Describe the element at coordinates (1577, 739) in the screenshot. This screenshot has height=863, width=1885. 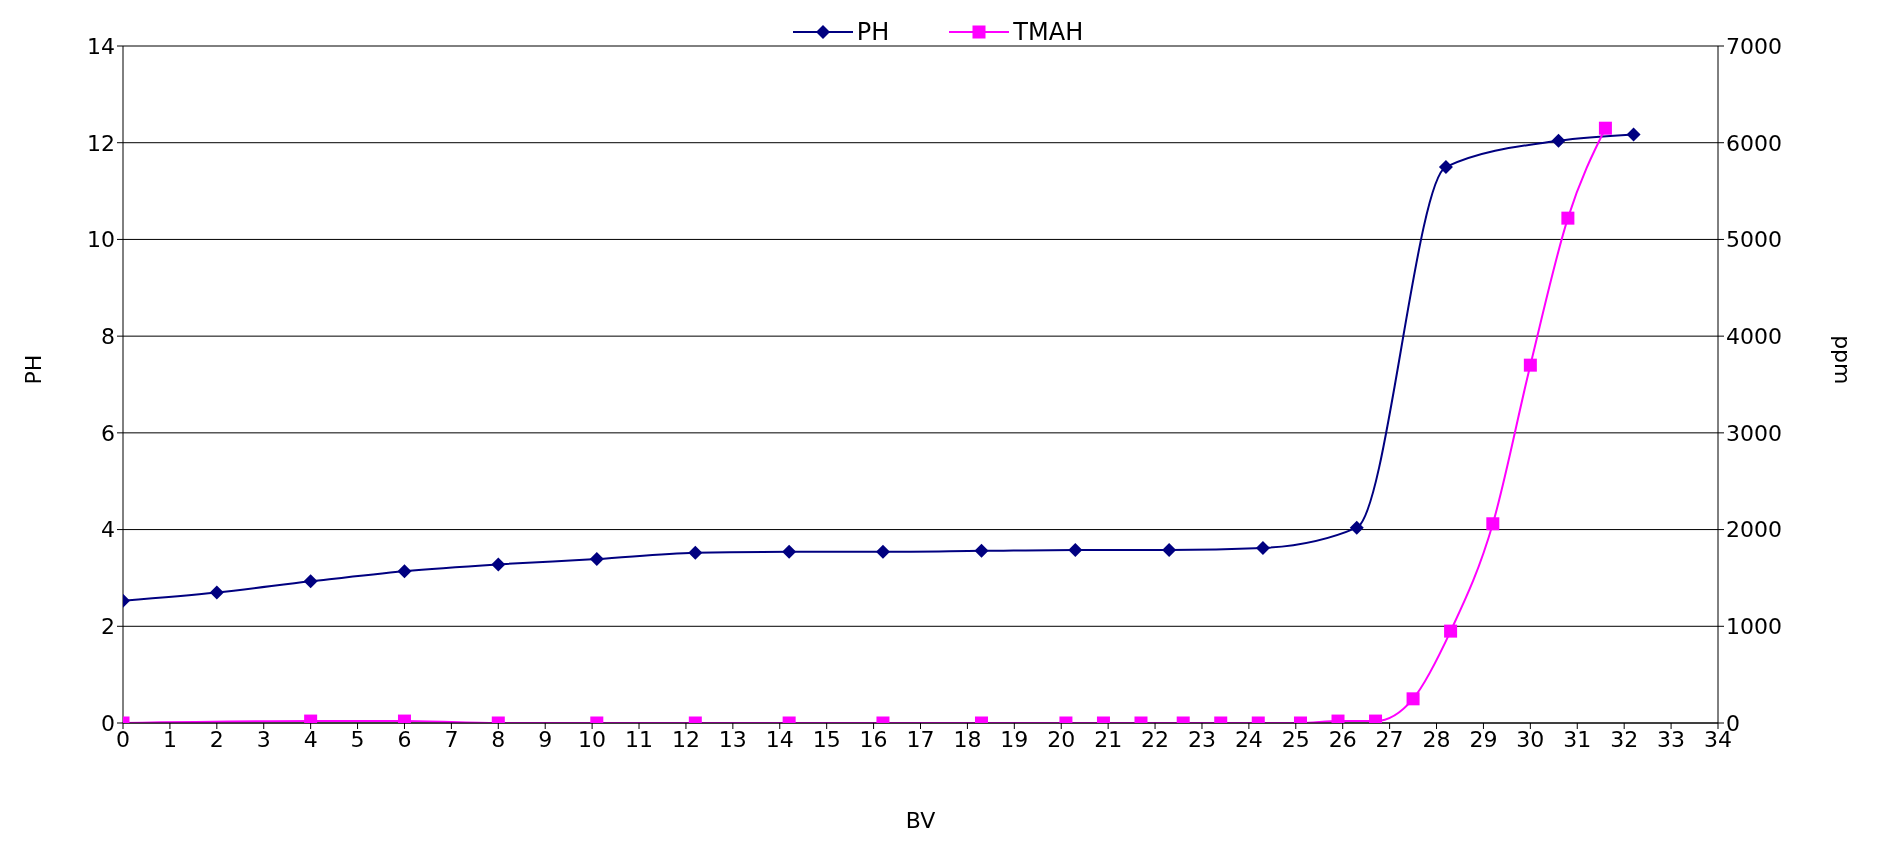
I see `x-tick-label: 31` at that location.